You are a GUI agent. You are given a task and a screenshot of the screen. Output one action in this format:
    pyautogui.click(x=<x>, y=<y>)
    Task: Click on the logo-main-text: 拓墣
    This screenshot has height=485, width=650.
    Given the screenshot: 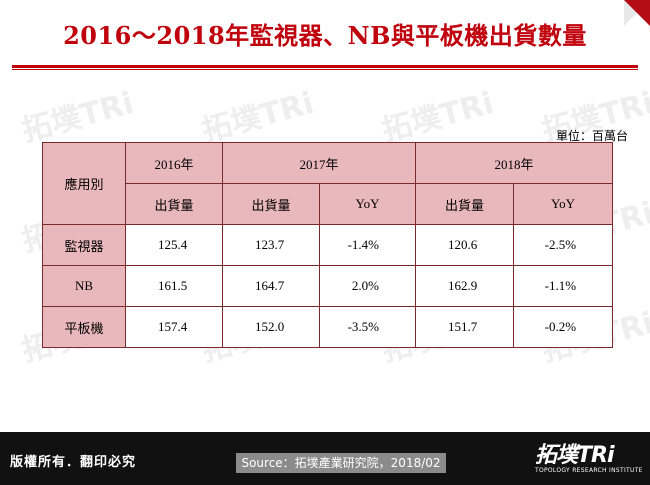 What is the action you would take?
    pyautogui.click(x=556, y=455)
    